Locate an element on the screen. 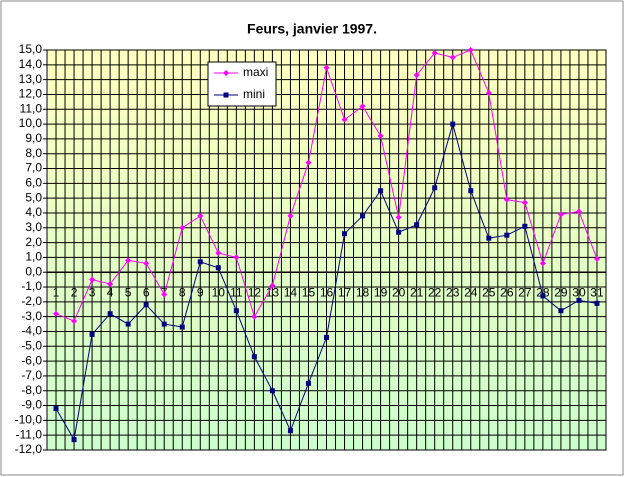  y-tick-label: 7,0 is located at coordinates (33, 168).